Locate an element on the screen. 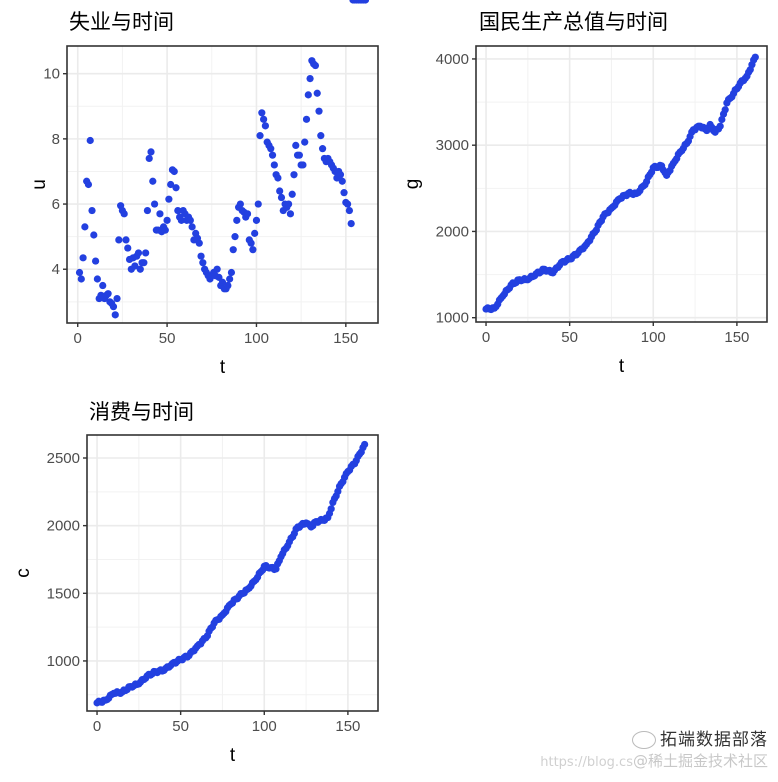 The height and width of the screenshot is (782, 778). svg-text: 2500 is located at coordinates (63, 458).